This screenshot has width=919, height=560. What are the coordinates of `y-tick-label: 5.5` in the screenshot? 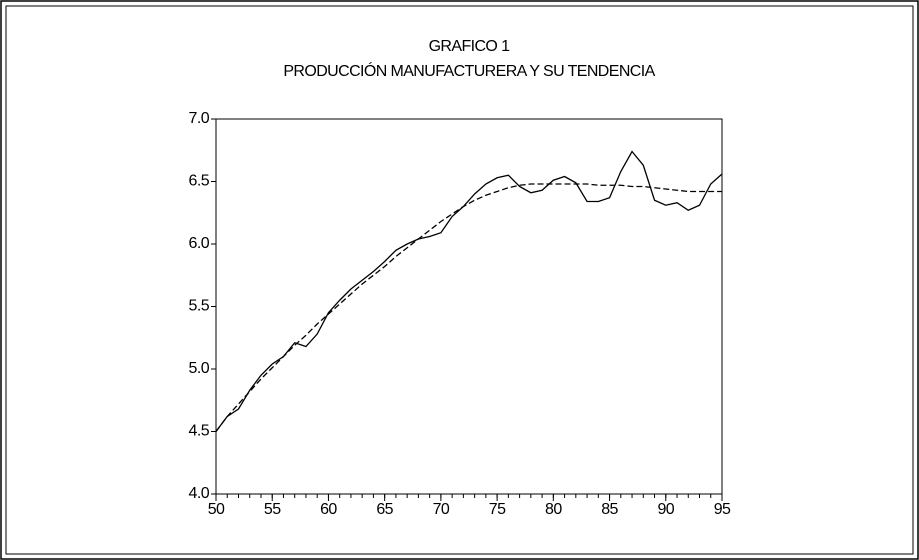 It's located at (199, 306).